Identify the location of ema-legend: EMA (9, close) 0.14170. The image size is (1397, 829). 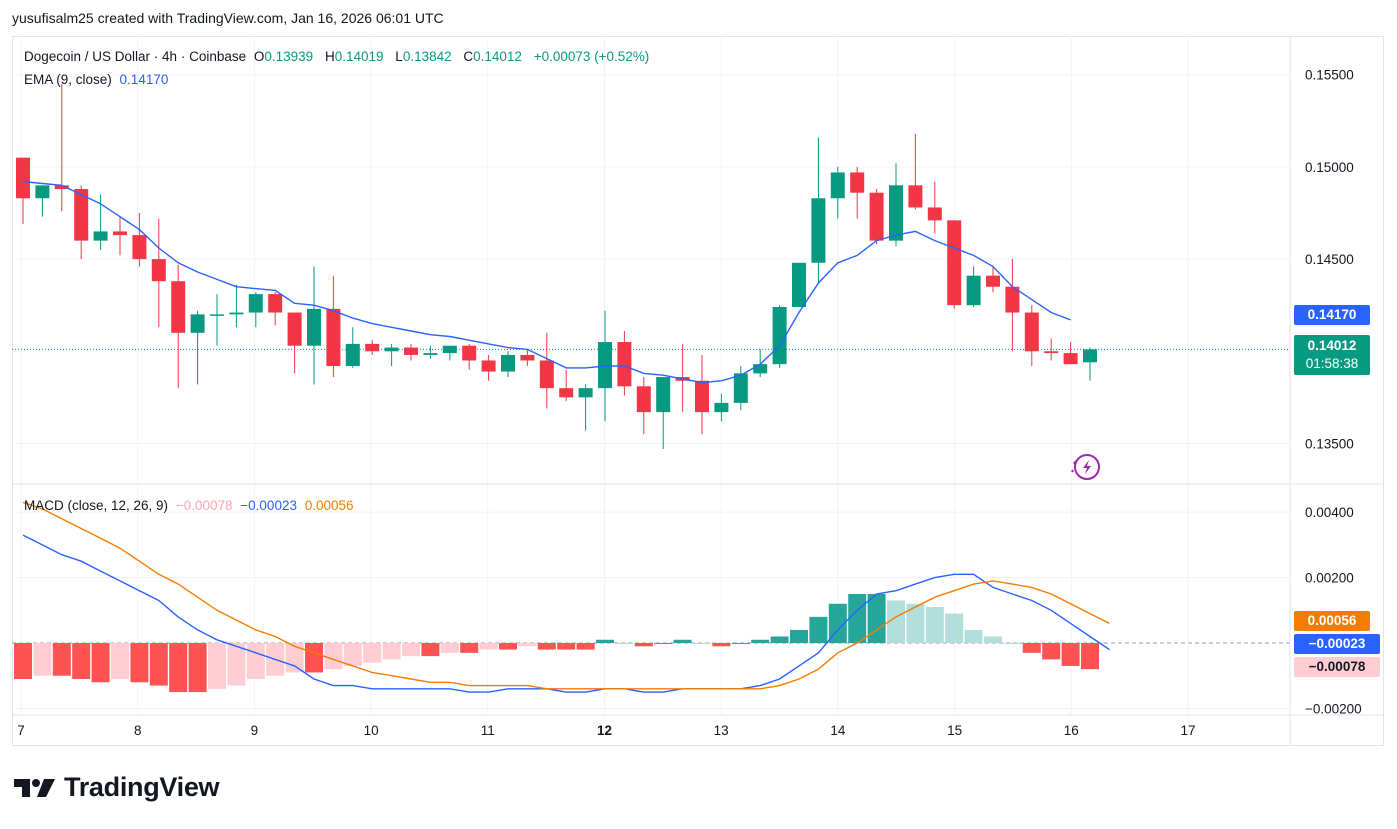
(98, 79).